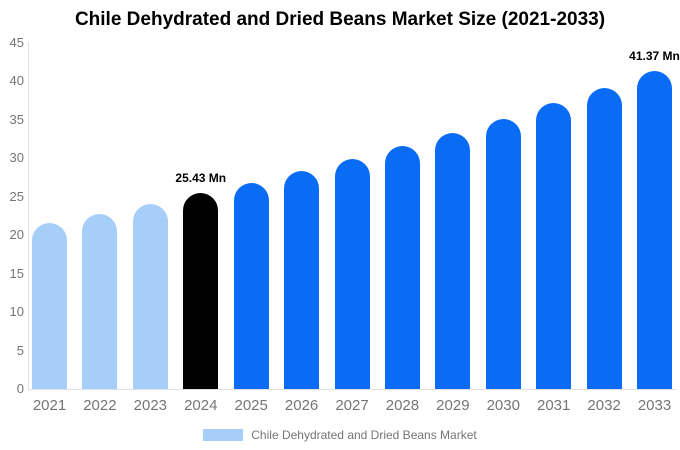 The width and height of the screenshot is (680, 450). Describe the element at coordinates (251, 405) in the screenshot. I see `x-tick-label-2025: 2025` at that location.